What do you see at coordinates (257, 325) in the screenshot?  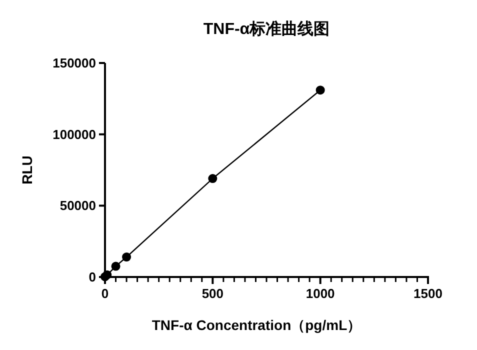 I see `x-axis-title: TNF-α Concentration（pg/mL）` at bounding box center [257, 325].